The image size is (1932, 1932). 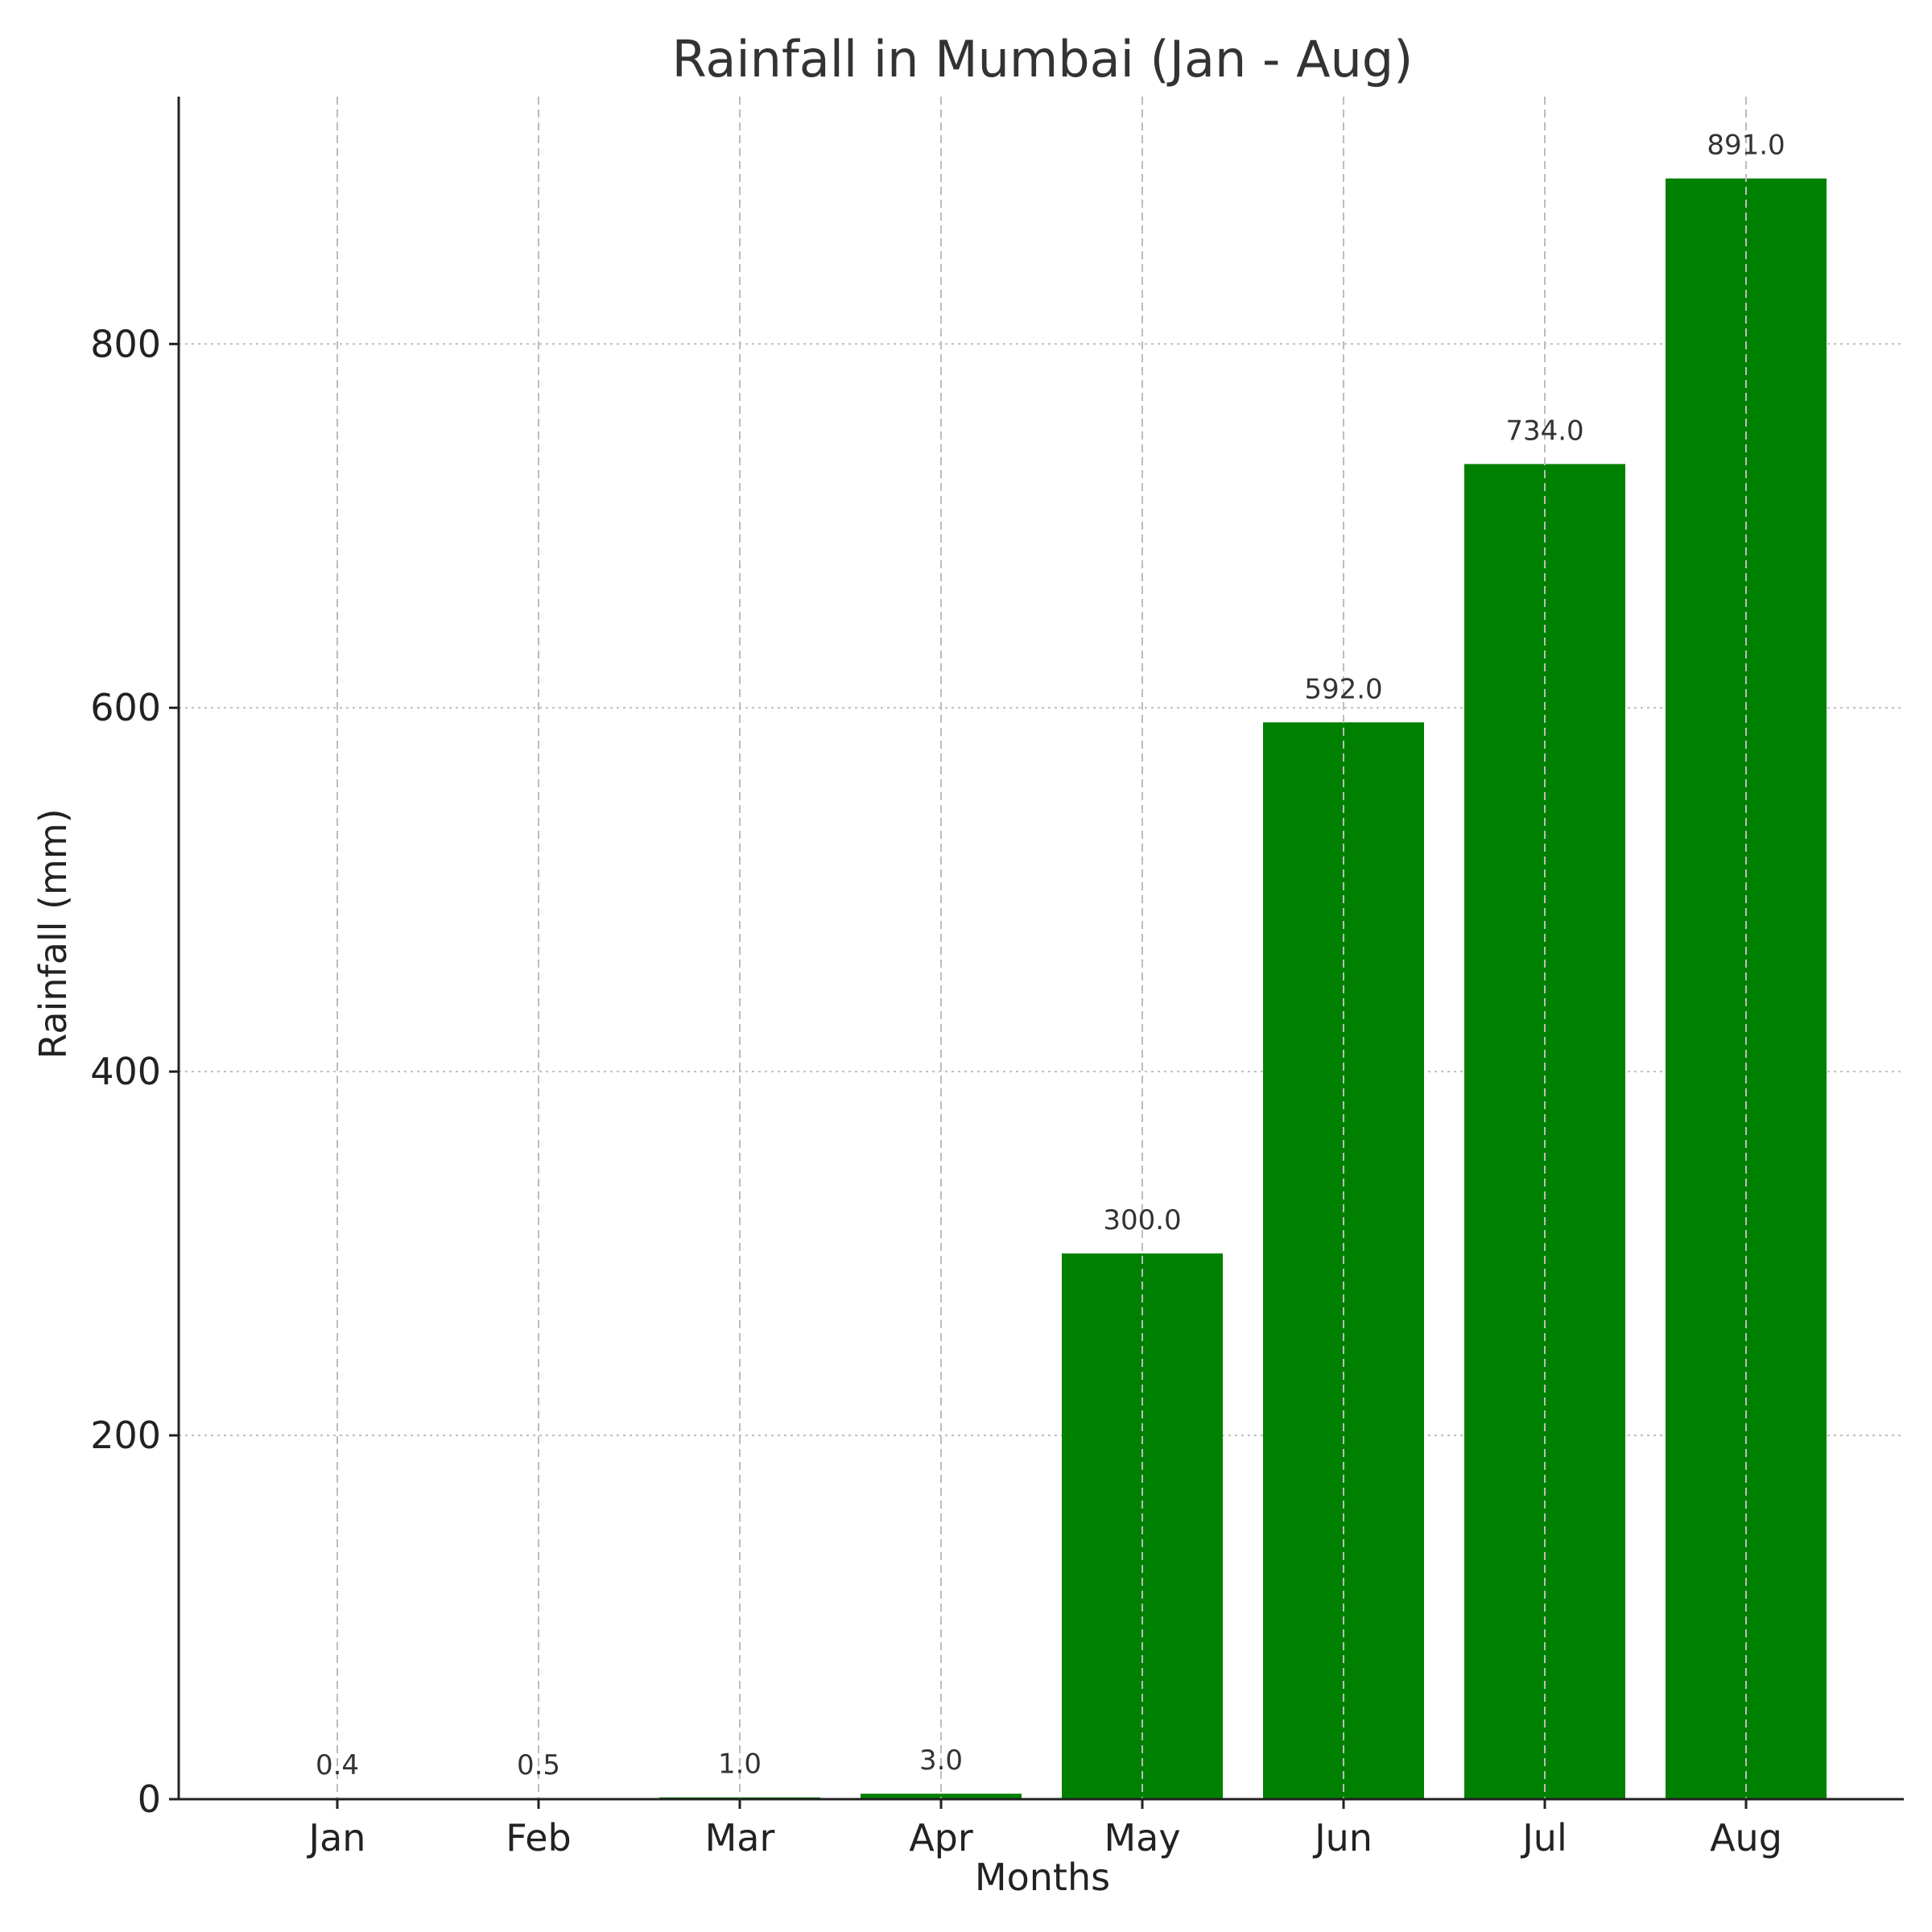 I want to click on data-label: 0.4, so click(x=337, y=1765).